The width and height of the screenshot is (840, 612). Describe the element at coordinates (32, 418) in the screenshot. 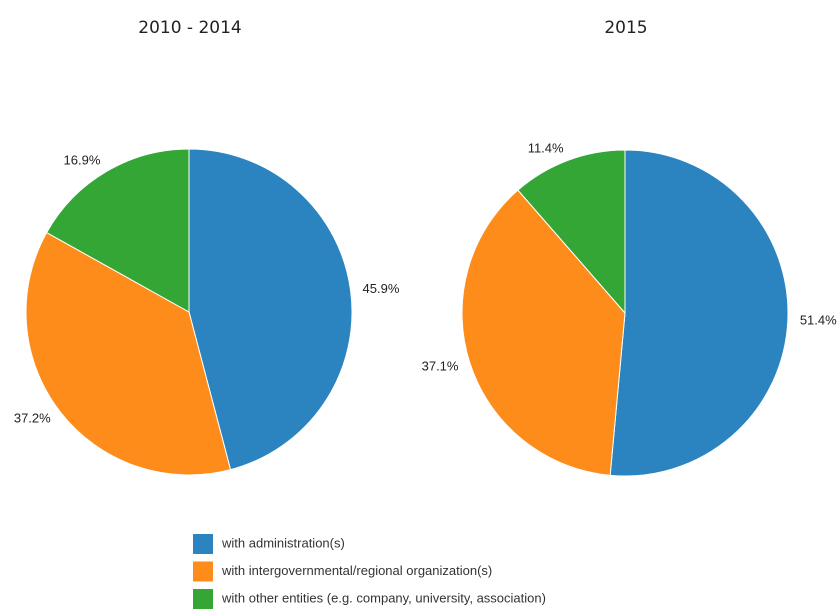

I see `data-label: 37.2%` at that location.